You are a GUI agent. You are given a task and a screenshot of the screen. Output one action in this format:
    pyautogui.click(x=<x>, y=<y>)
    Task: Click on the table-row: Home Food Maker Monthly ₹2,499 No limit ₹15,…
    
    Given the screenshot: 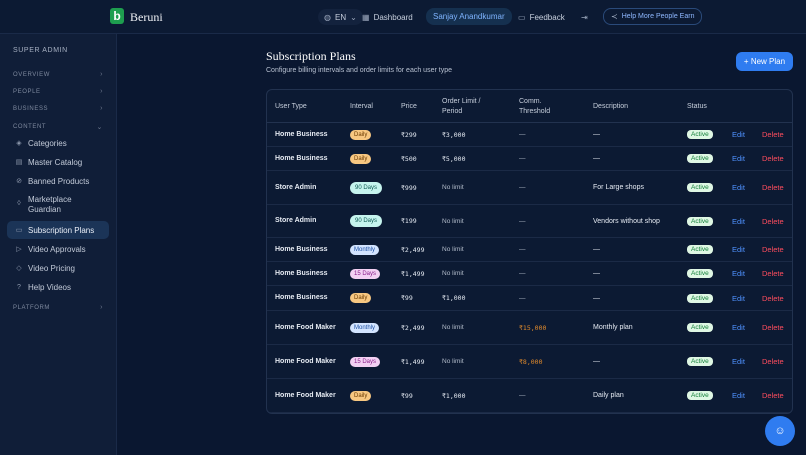 What is the action you would take?
    pyautogui.click(x=529, y=328)
    